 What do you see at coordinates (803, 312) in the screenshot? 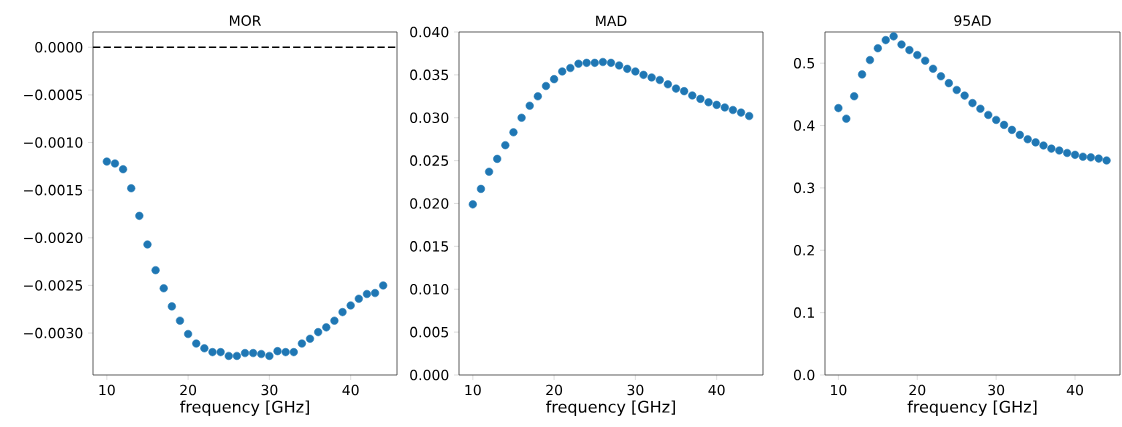
I see `y-tick-label: 0.1` at bounding box center [803, 312].